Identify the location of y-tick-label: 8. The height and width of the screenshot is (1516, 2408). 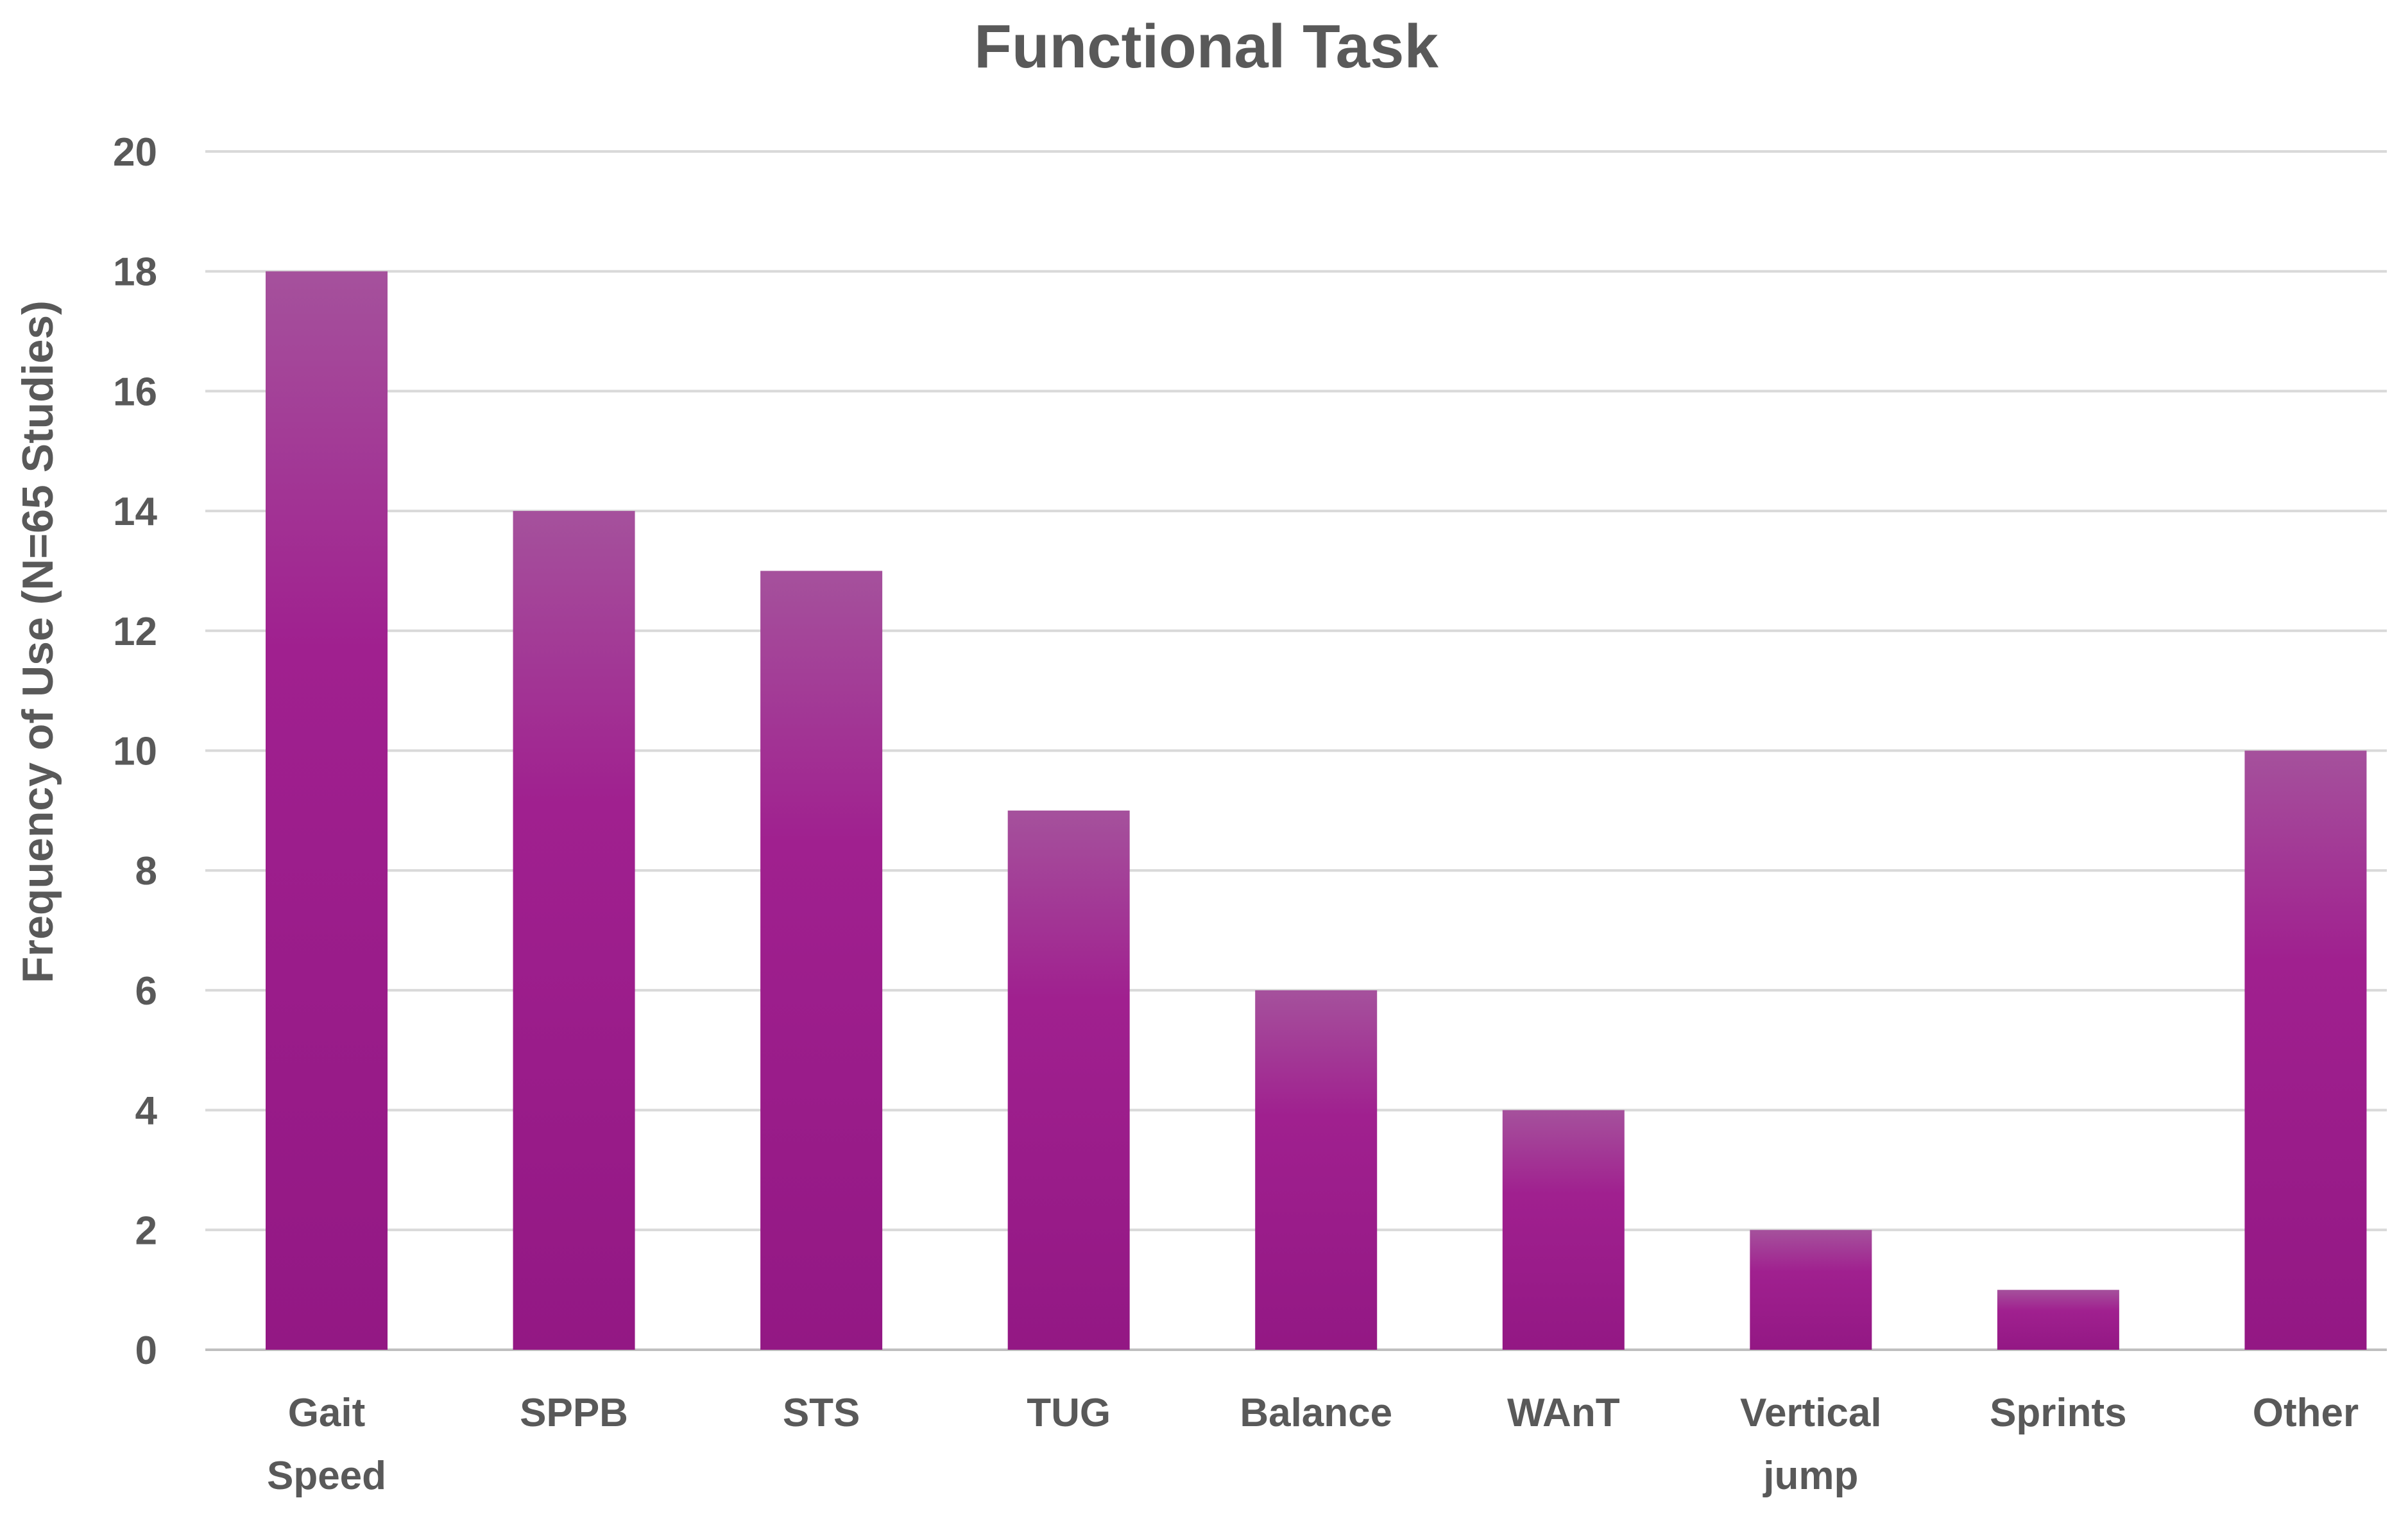
(146, 871).